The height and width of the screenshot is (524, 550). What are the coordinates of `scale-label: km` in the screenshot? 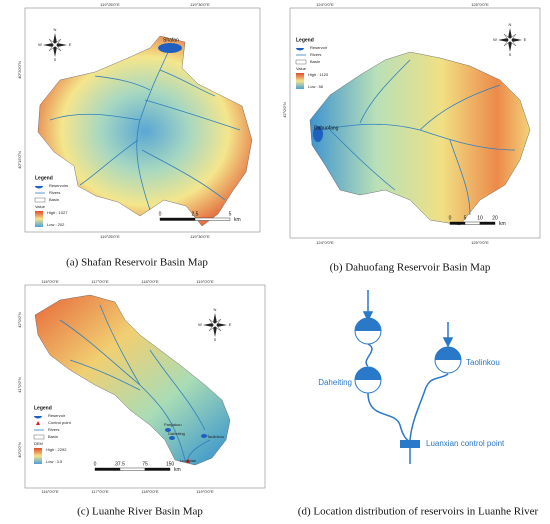 It's located at (177, 470).